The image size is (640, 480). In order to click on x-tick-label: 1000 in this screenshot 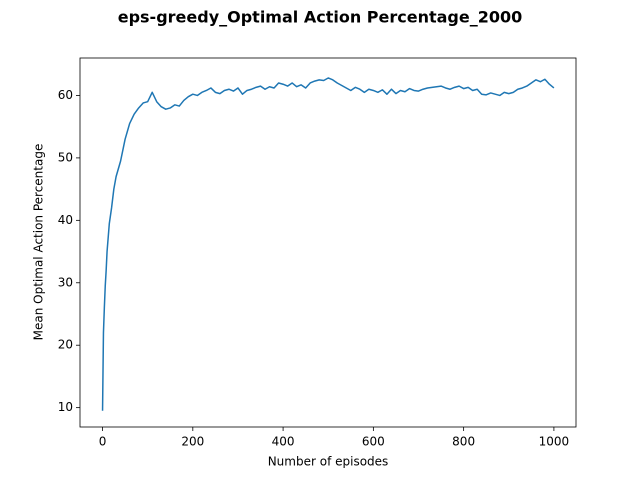, I will do `click(554, 442)`.